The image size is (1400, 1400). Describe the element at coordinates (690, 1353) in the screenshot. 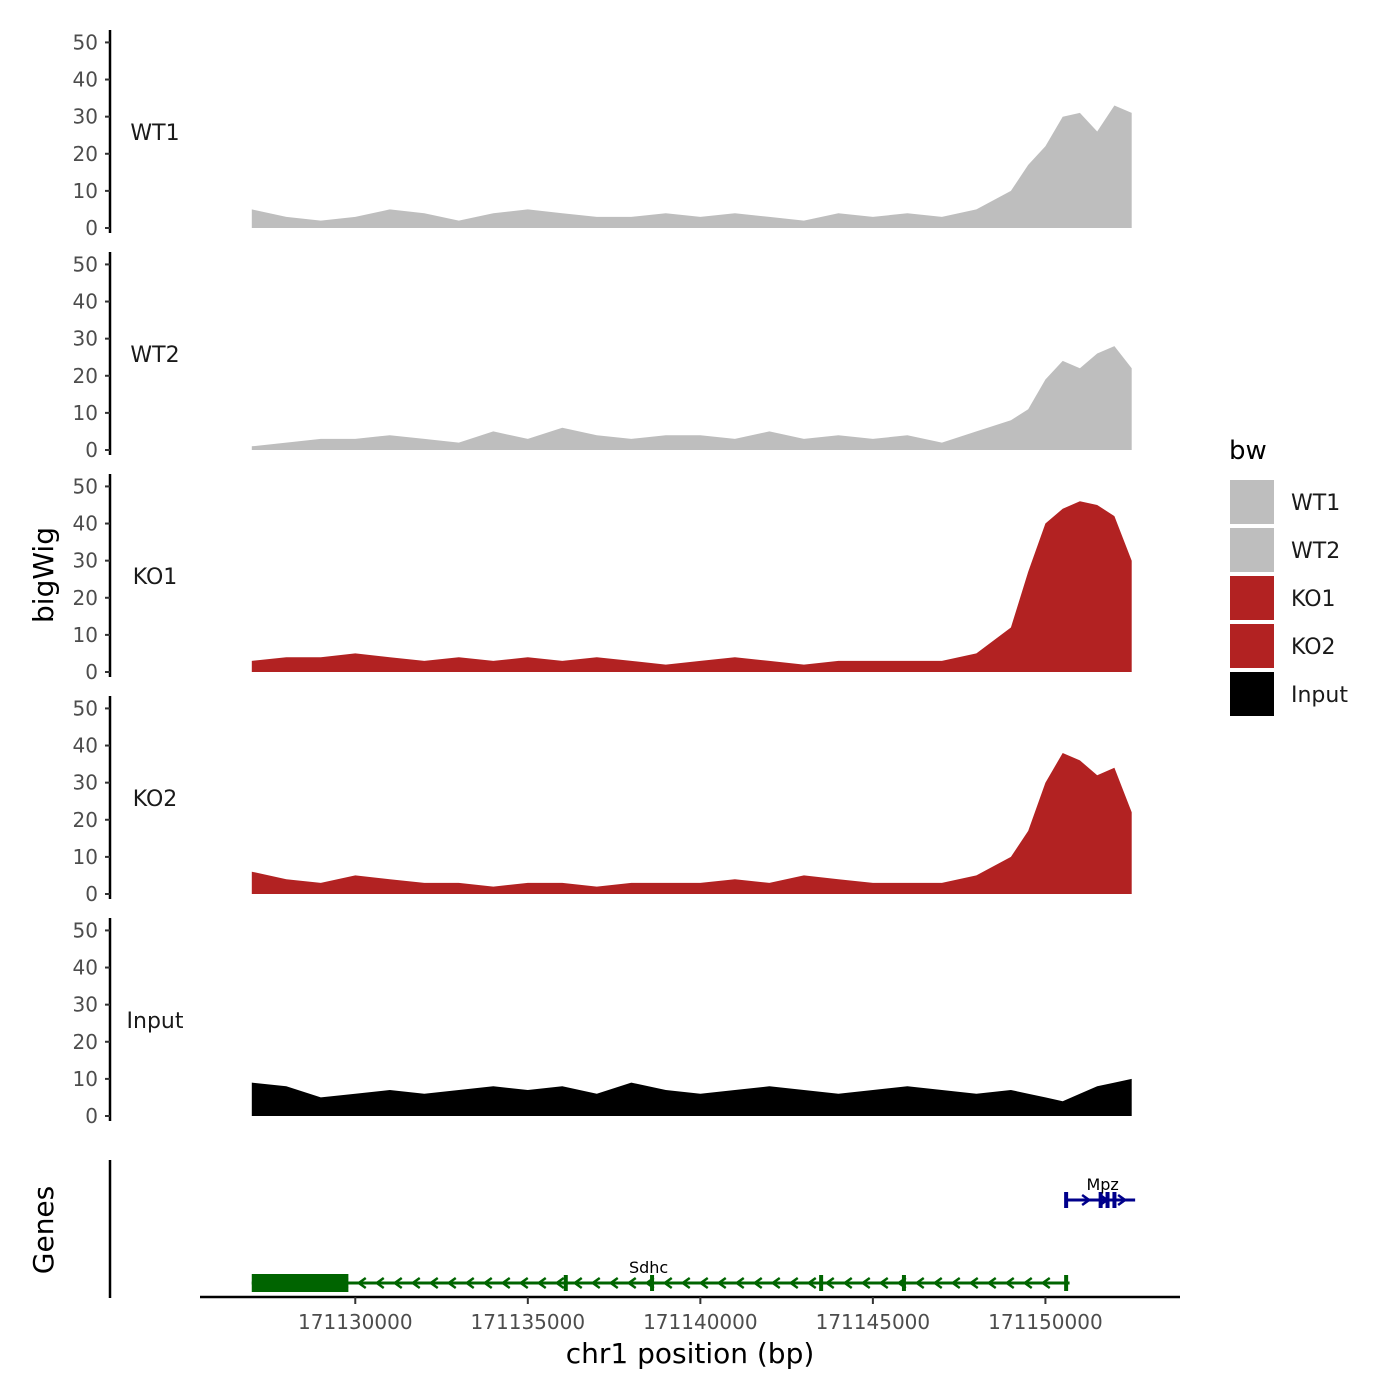

I see `x-axis-title: chr1 position (bp)` at that location.